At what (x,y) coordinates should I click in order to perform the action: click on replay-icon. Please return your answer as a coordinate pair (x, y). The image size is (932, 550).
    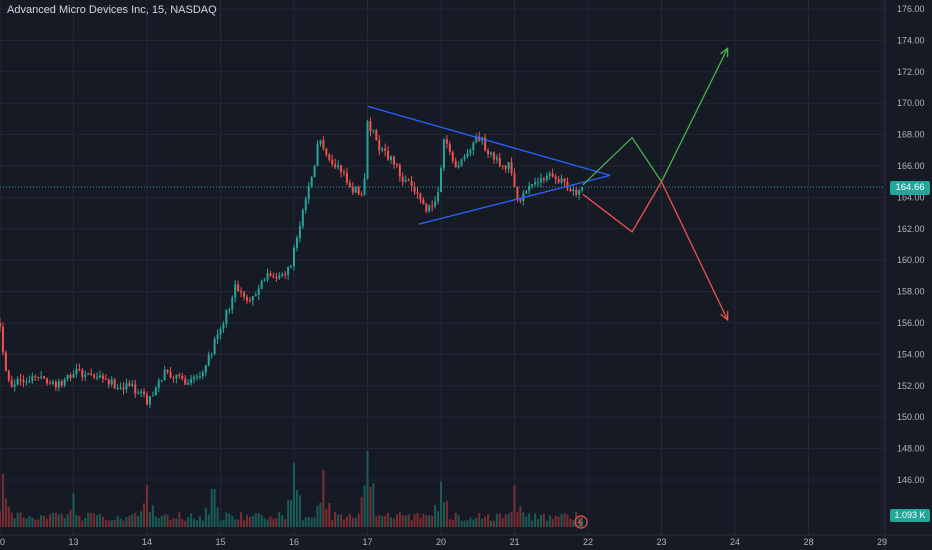
    Looking at the image, I should click on (581, 522).